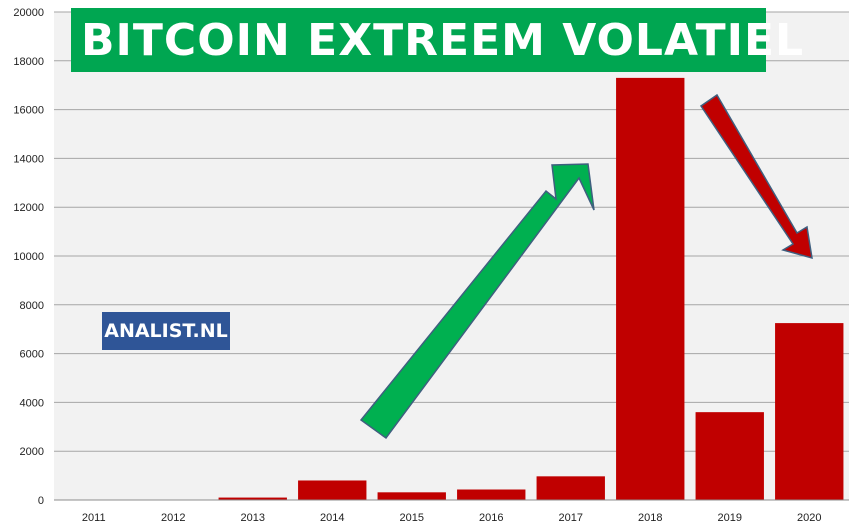 This screenshot has height=531, width=860. I want to click on y-tick-label: 8000, so click(32, 306).